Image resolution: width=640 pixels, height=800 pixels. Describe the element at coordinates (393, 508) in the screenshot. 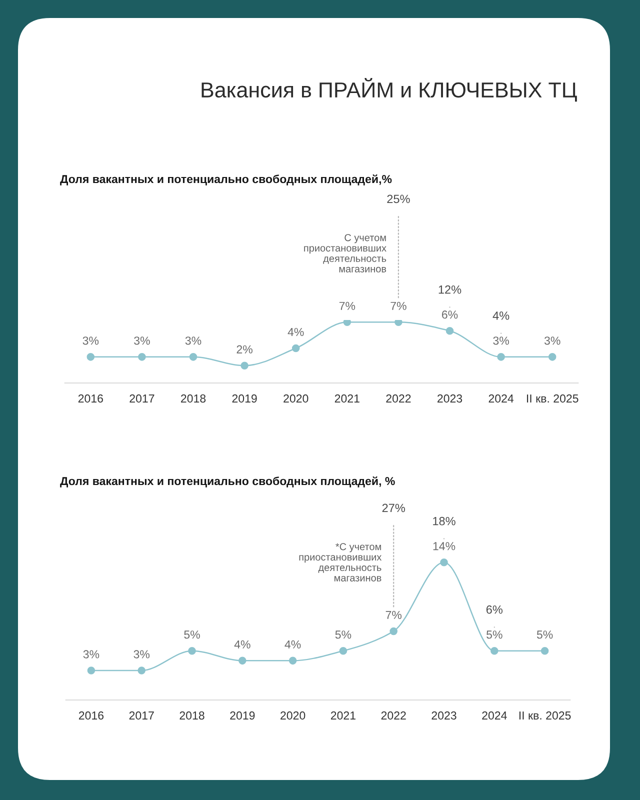

I see `annotation: 27%` at that location.